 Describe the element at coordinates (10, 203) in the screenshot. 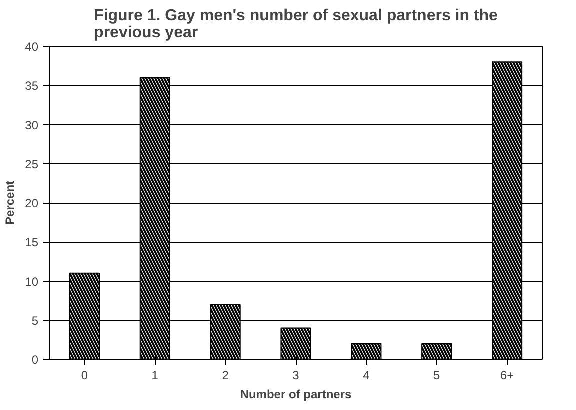

I see `y-axis-title: Percent` at that location.